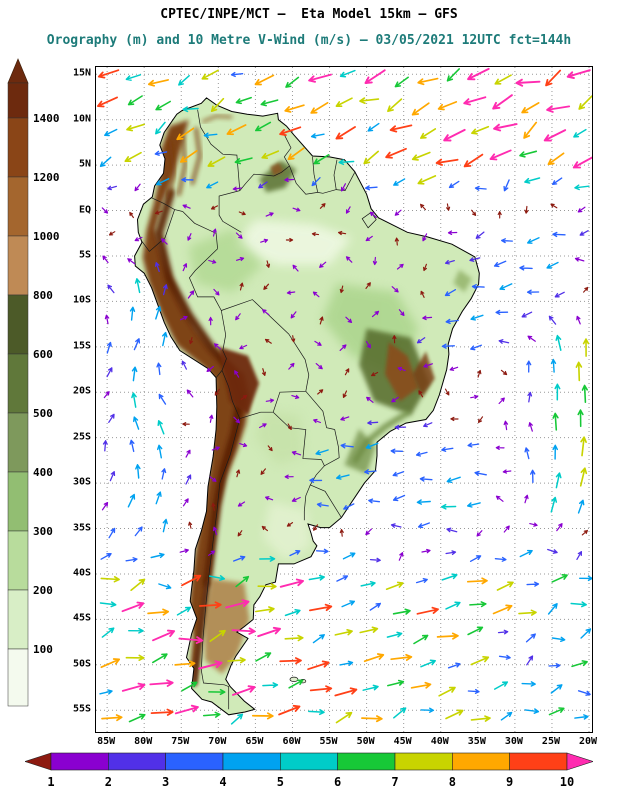  I want to click on lon-tick-label: 35W, so click(476, 741).